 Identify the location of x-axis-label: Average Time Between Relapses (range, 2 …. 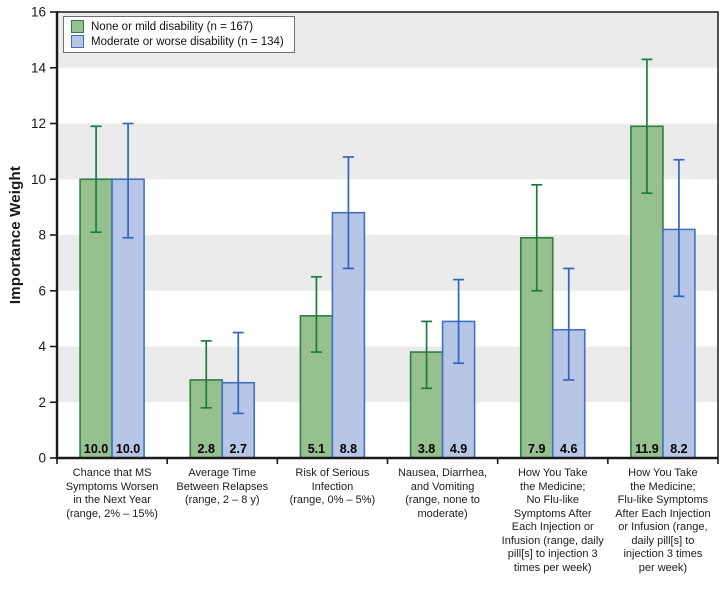
(222, 486).